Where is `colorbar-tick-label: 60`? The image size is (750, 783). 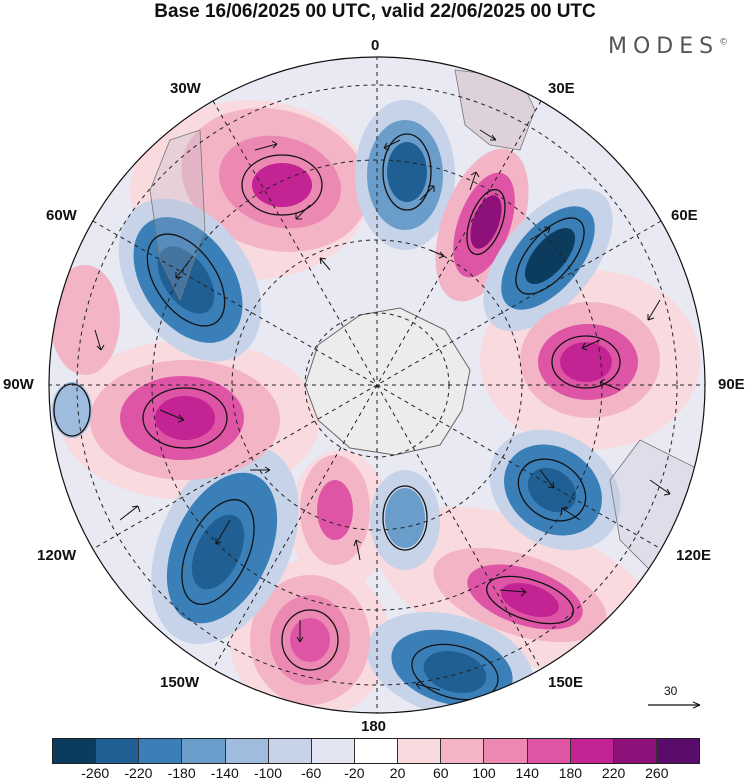 colorbar-tick-label: 60 is located at coordinates (441, 773).